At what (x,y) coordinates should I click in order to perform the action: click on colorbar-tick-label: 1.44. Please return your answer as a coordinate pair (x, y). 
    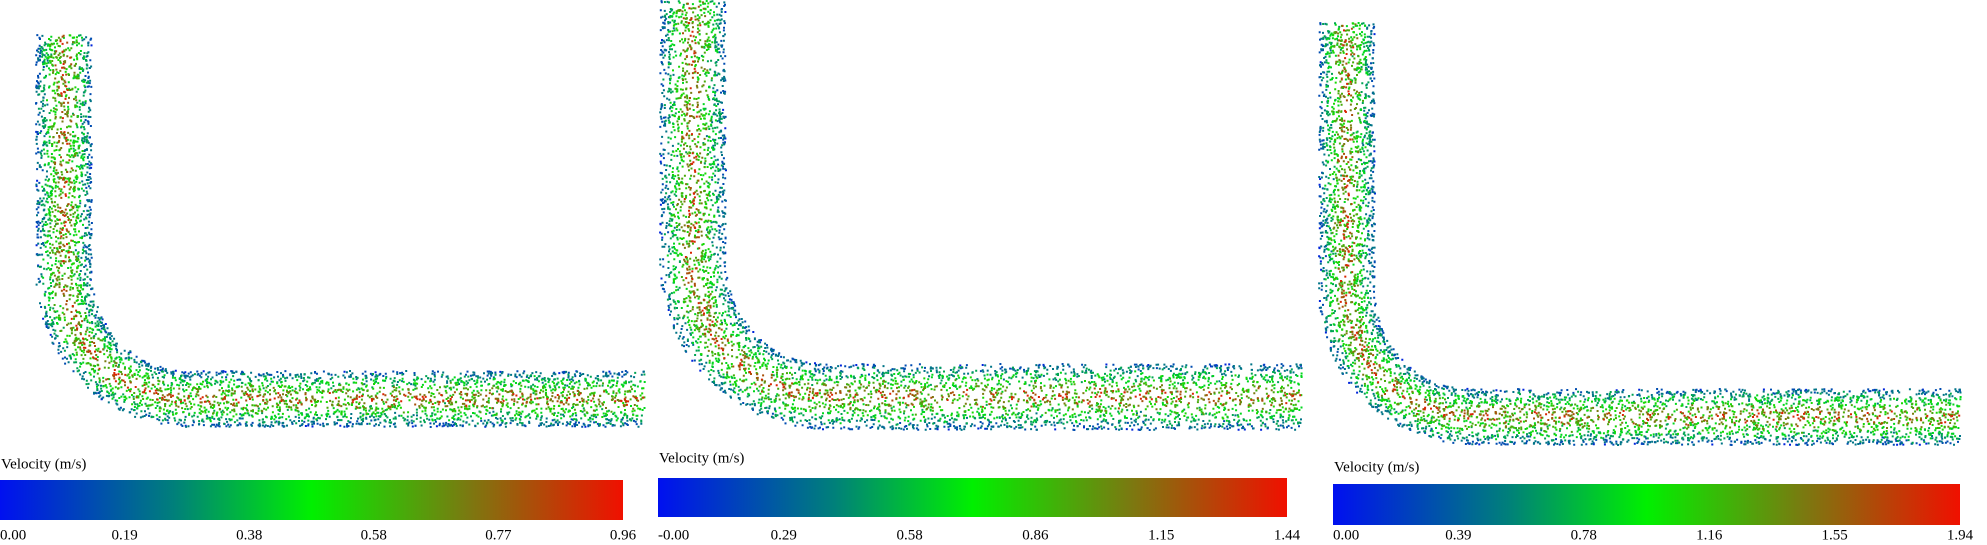
    Looking at the image, I should click on (1287, 535).